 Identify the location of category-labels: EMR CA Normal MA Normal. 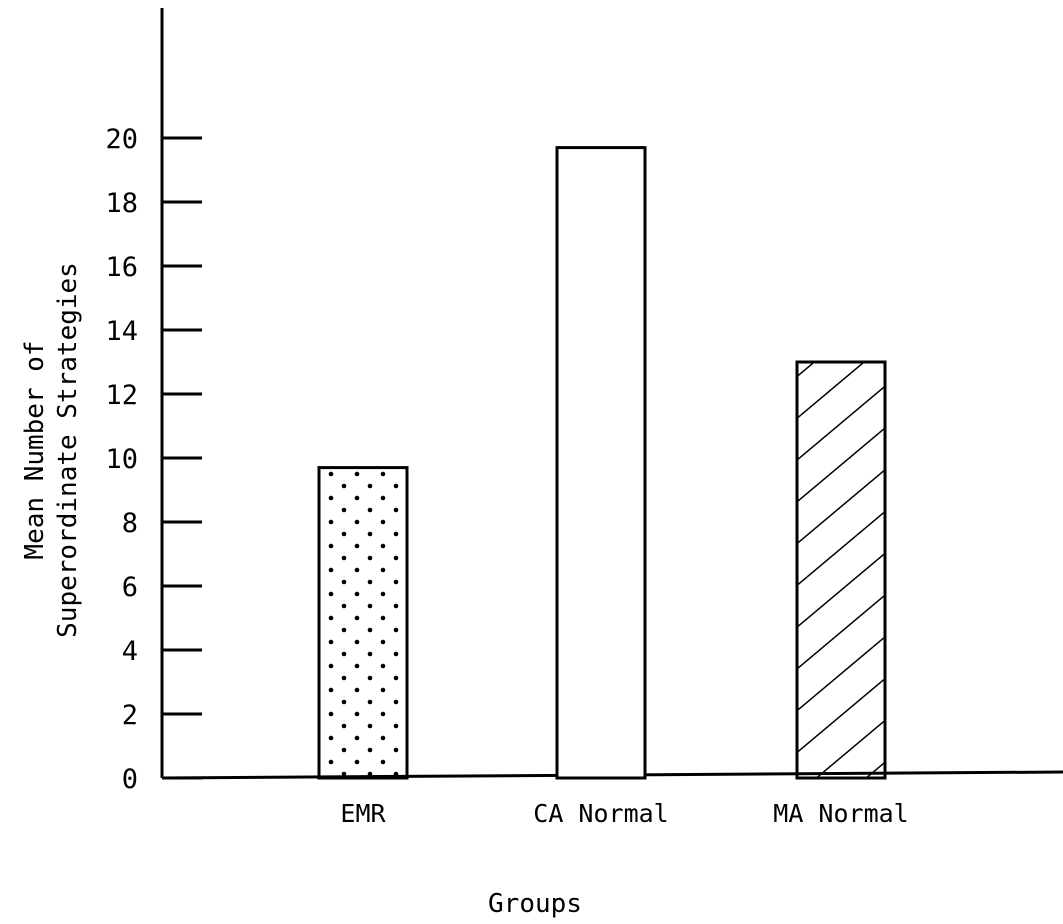
(624, 813).